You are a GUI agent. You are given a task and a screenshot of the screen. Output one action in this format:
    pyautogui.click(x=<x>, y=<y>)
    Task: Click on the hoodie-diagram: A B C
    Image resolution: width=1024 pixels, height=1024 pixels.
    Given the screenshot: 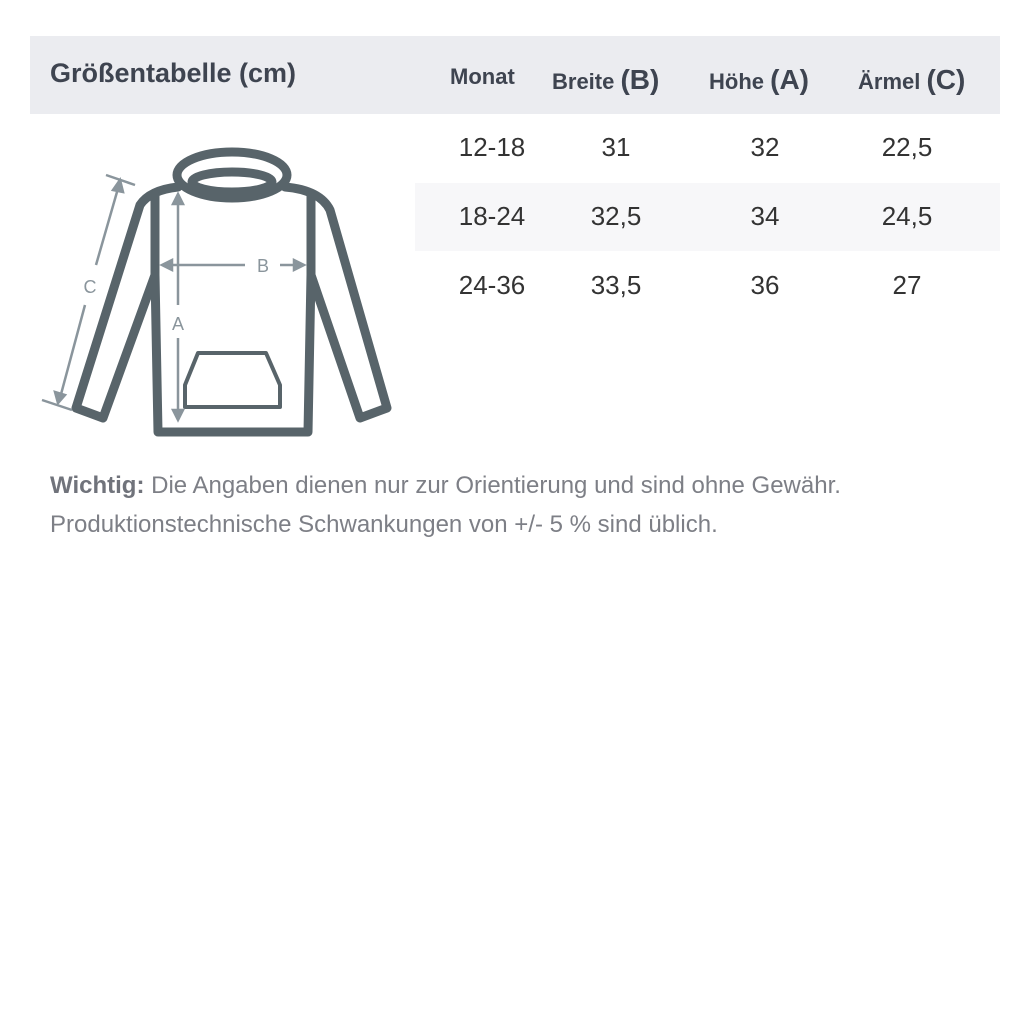 What is the action you would take?
    pyautogui.click(x=216, y=292)
    